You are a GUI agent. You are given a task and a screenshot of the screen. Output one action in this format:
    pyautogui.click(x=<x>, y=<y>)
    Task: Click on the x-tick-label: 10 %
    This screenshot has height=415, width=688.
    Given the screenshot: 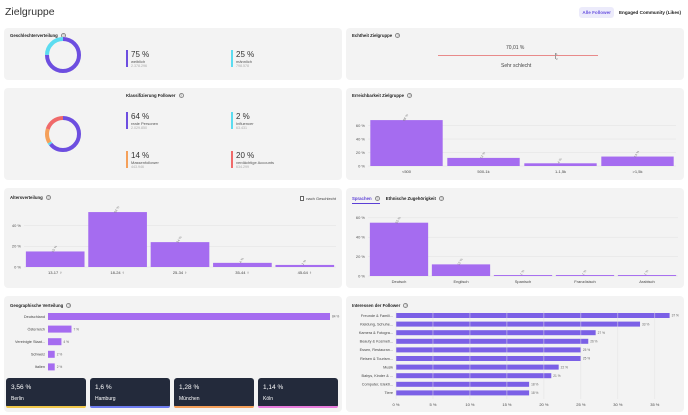 What is the action you would take?
    pyautogui.click(x=470, y=404)
    